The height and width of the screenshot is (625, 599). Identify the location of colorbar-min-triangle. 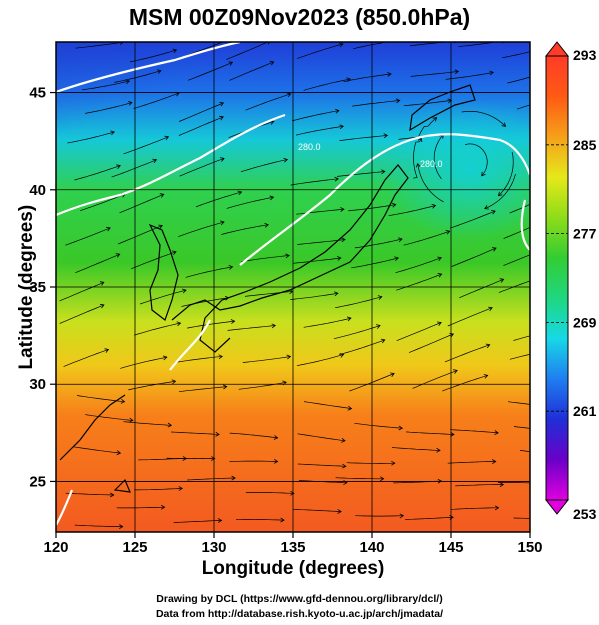
(557, 507).